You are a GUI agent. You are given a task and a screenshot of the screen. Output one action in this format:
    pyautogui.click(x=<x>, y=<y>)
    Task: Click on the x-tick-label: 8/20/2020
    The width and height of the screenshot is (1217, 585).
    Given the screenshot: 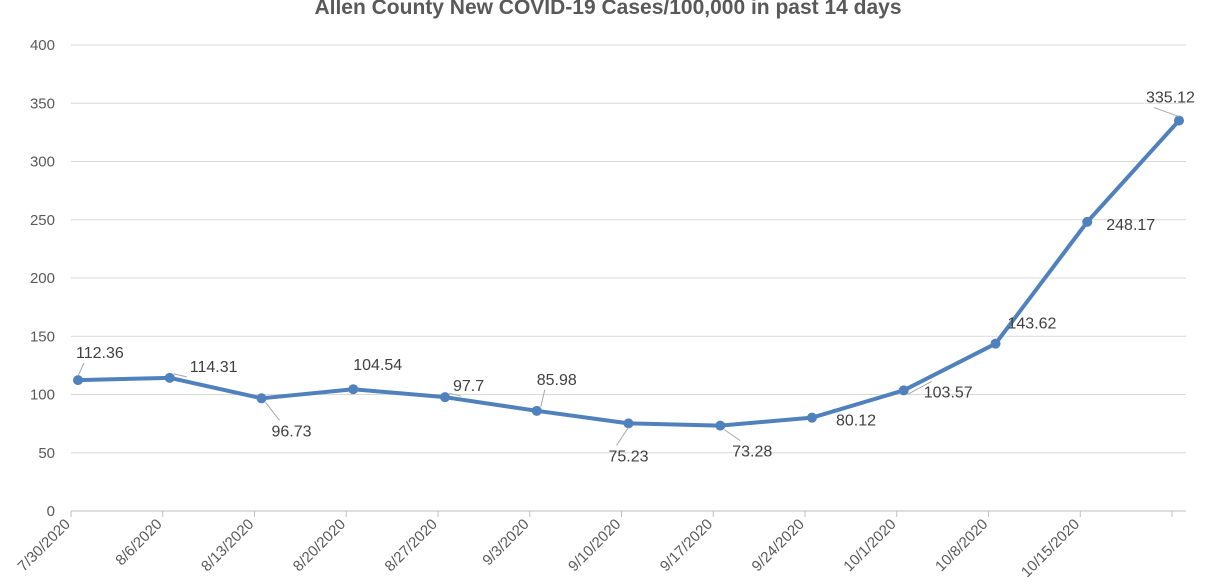 What is the action you would take?
    pyautogui.click(x=319, y=545)
    